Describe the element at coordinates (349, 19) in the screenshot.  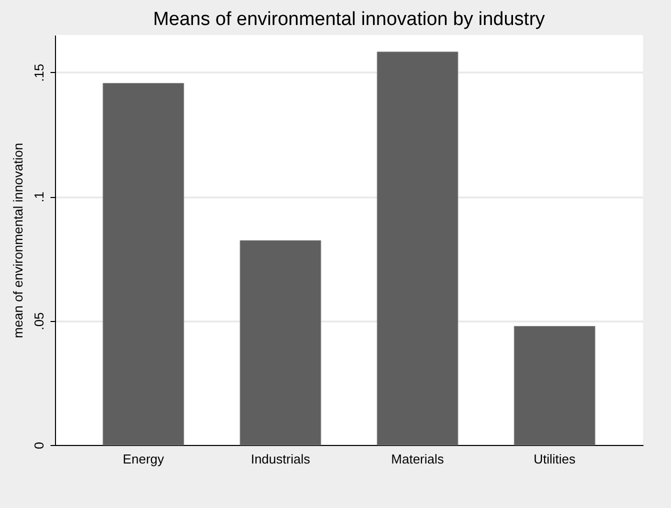
I see `chart-title: Means of environmental innovation by industry` at that location.